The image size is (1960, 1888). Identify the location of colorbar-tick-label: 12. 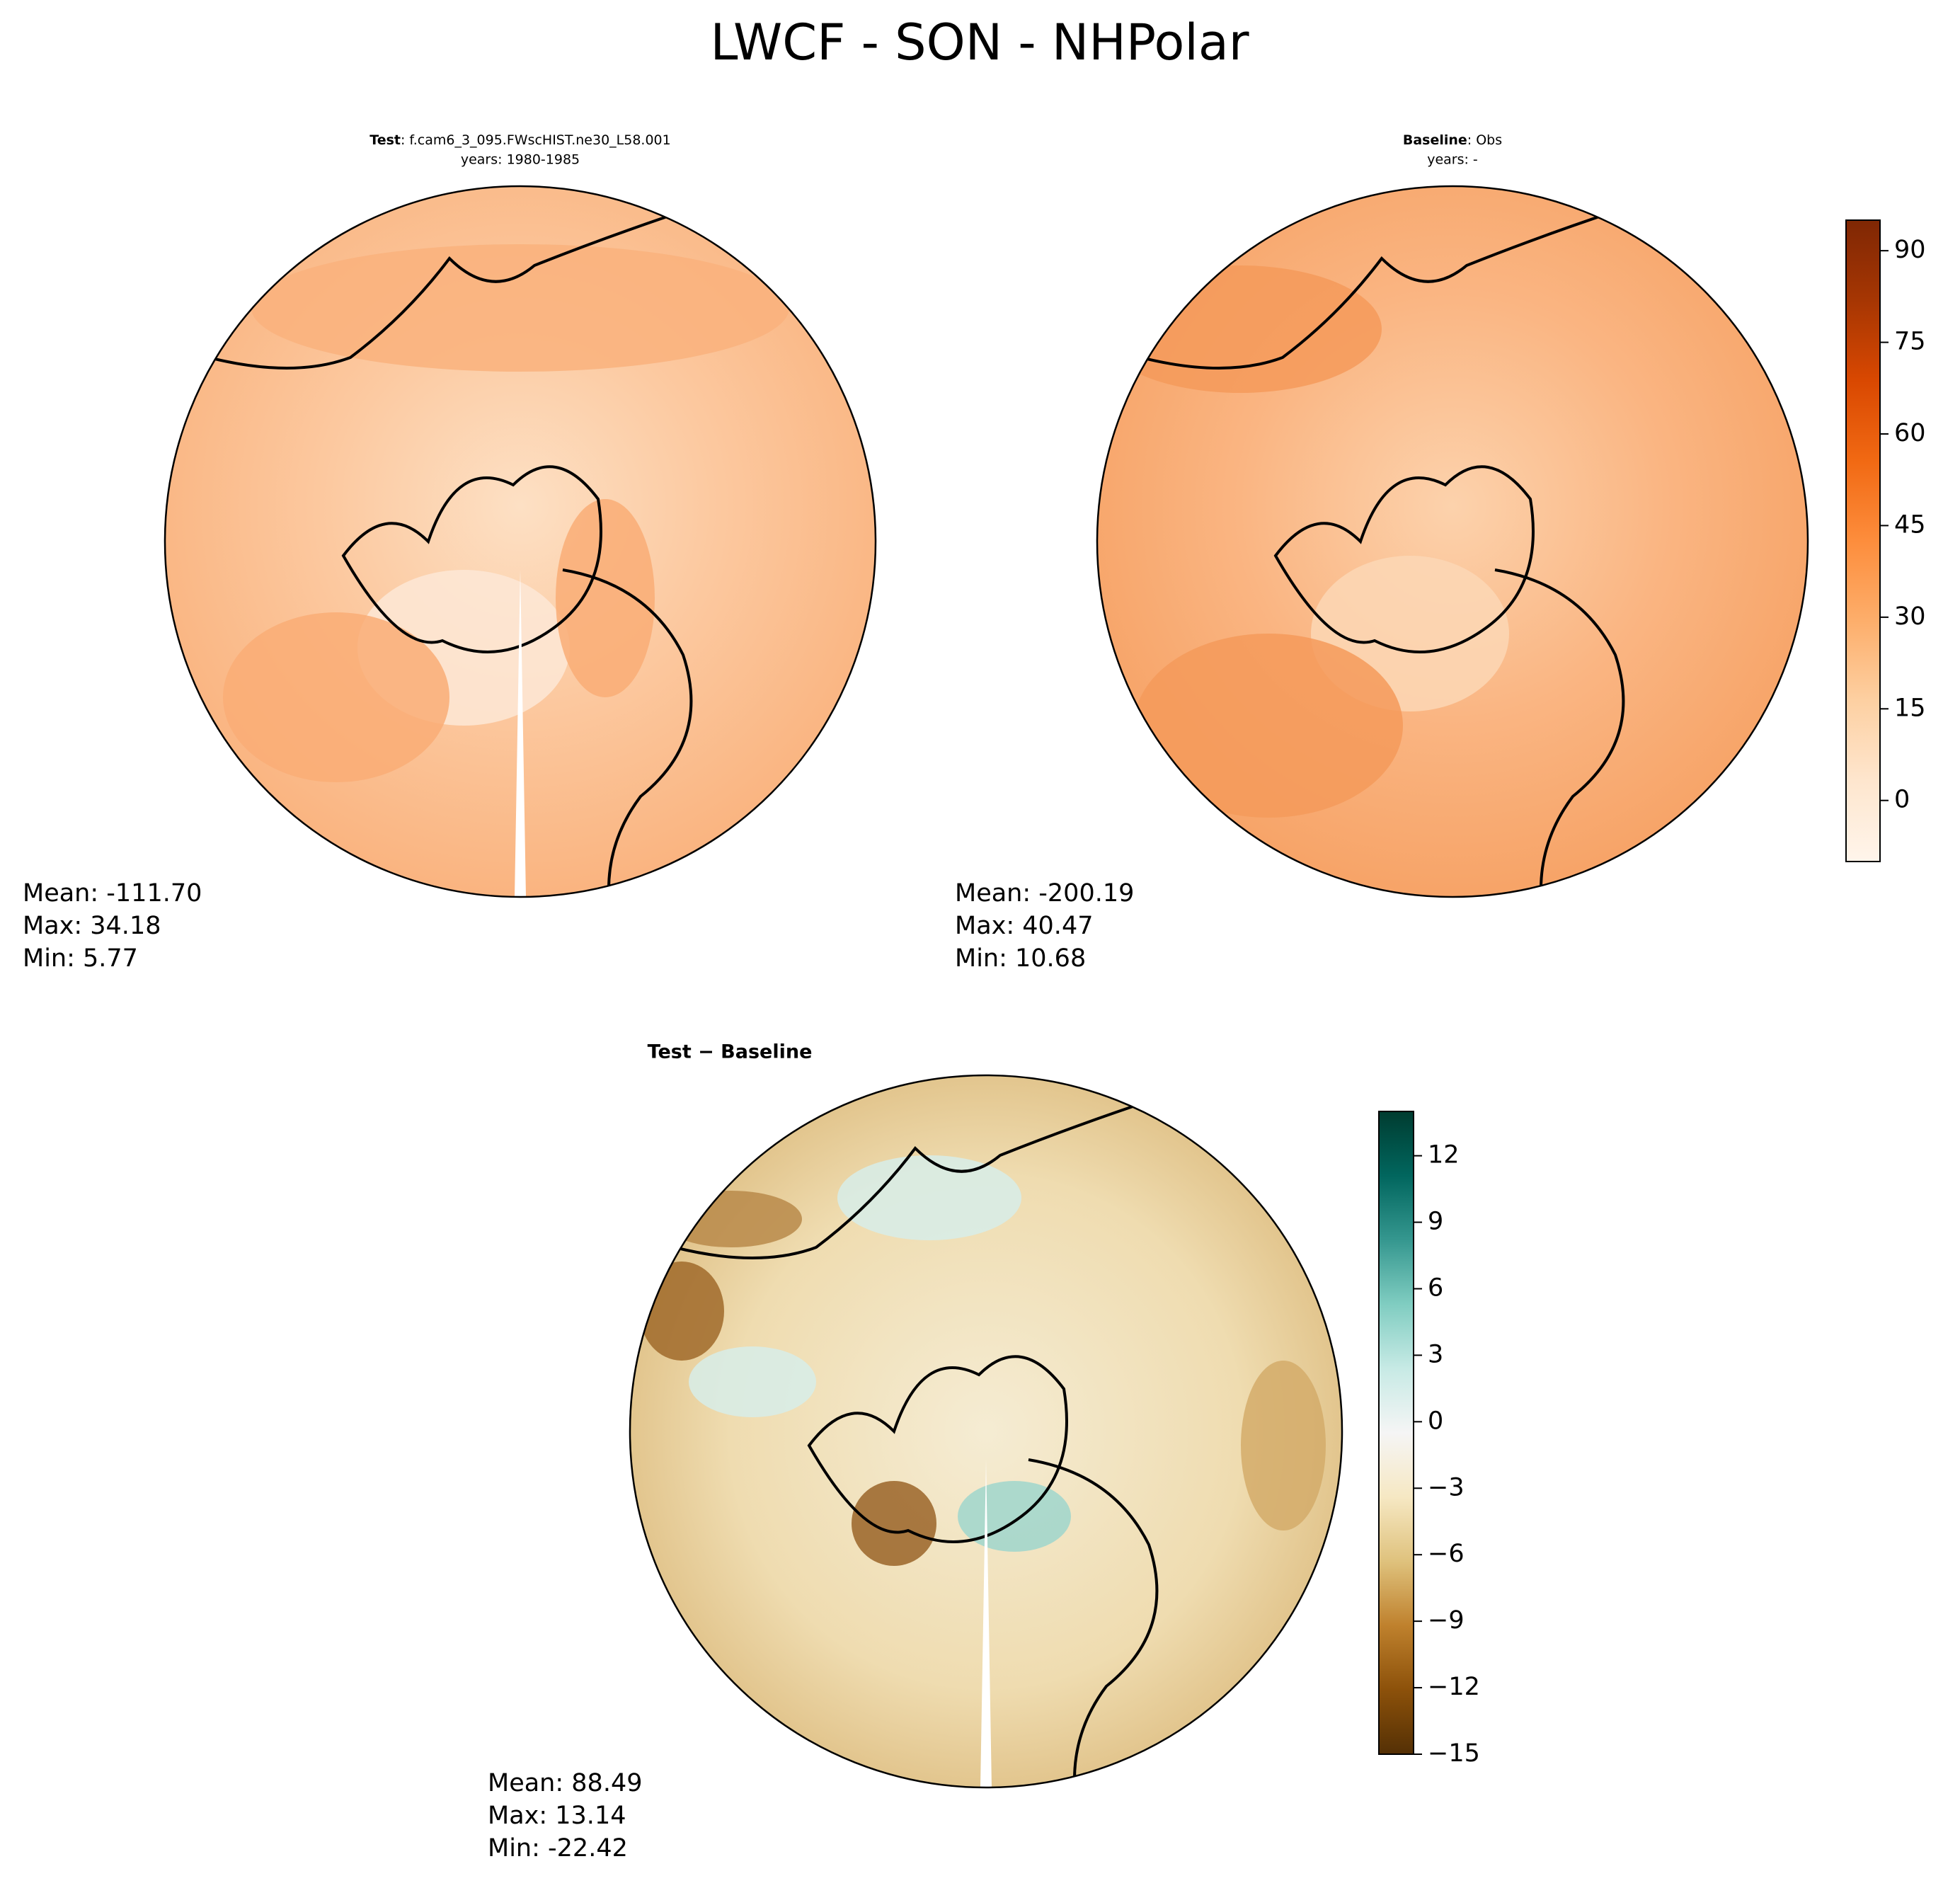
(1444, 1155).